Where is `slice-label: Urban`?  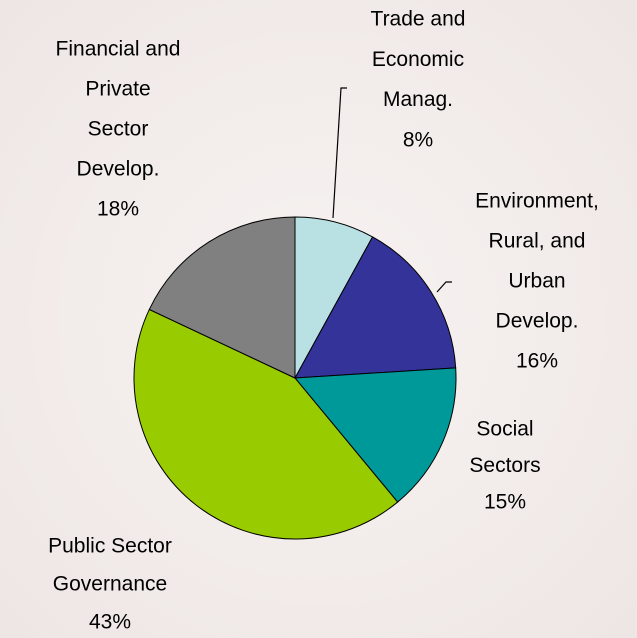 slice-label: Urban is located at coordinates (536, 281).